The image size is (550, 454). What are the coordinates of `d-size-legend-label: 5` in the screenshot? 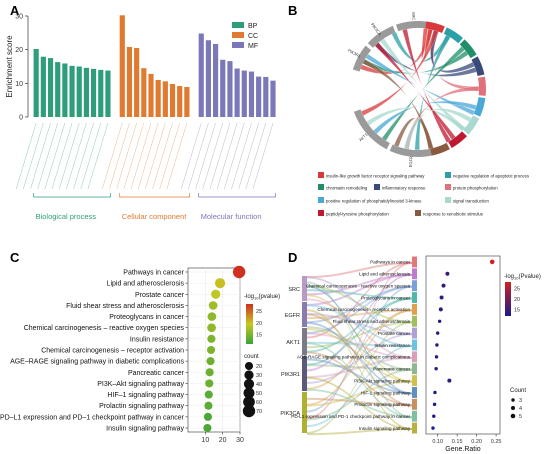 It's located at (520, 417).